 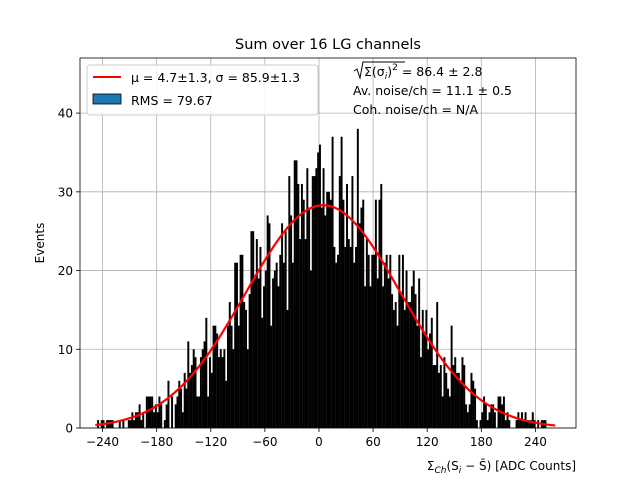 I want to click on x-axis-ticks: −240 −180 −120 −60 0 60 120 180 240, so click(x=316, y=438).